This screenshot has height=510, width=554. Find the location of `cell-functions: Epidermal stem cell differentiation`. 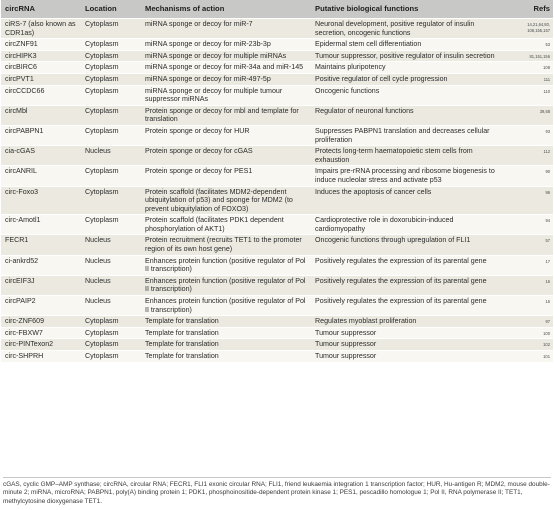

cell-functions: Epidermal stem cell differentiation is located at coordinates (410, 44).